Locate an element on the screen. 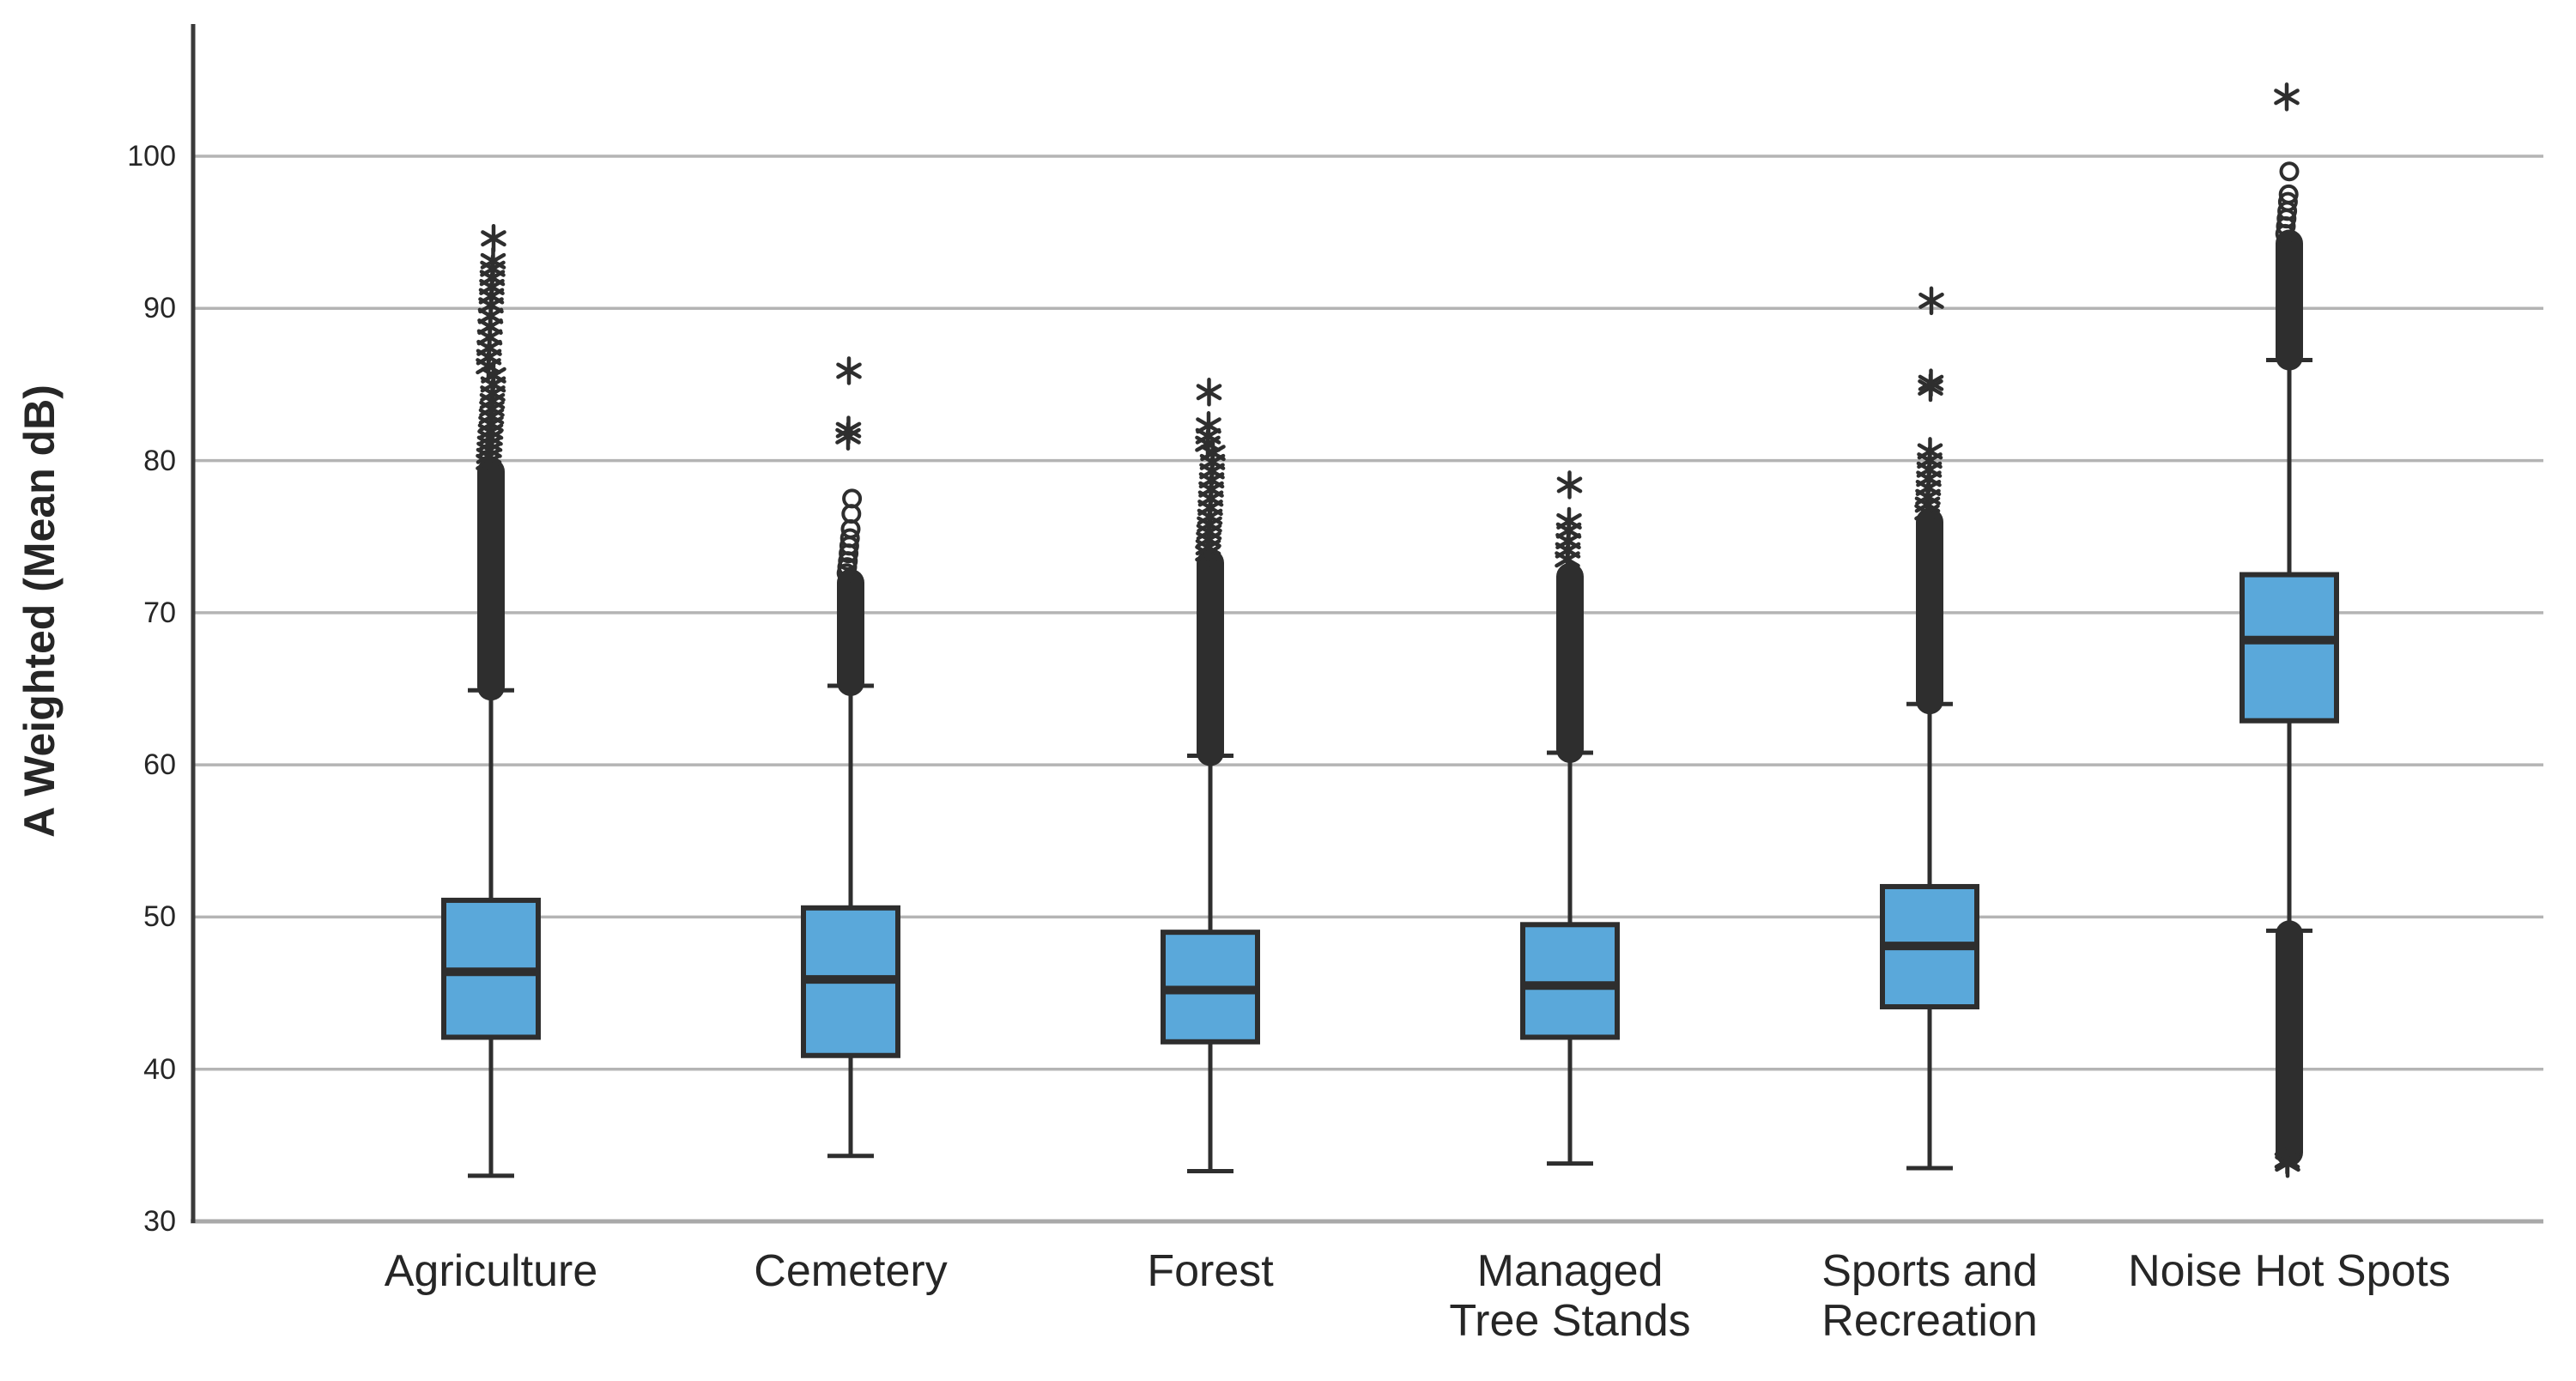 The height and width of the screenshot is (1381, 2576). category-label-line2: Tree Stands is located at coordinates (1570, 1321).